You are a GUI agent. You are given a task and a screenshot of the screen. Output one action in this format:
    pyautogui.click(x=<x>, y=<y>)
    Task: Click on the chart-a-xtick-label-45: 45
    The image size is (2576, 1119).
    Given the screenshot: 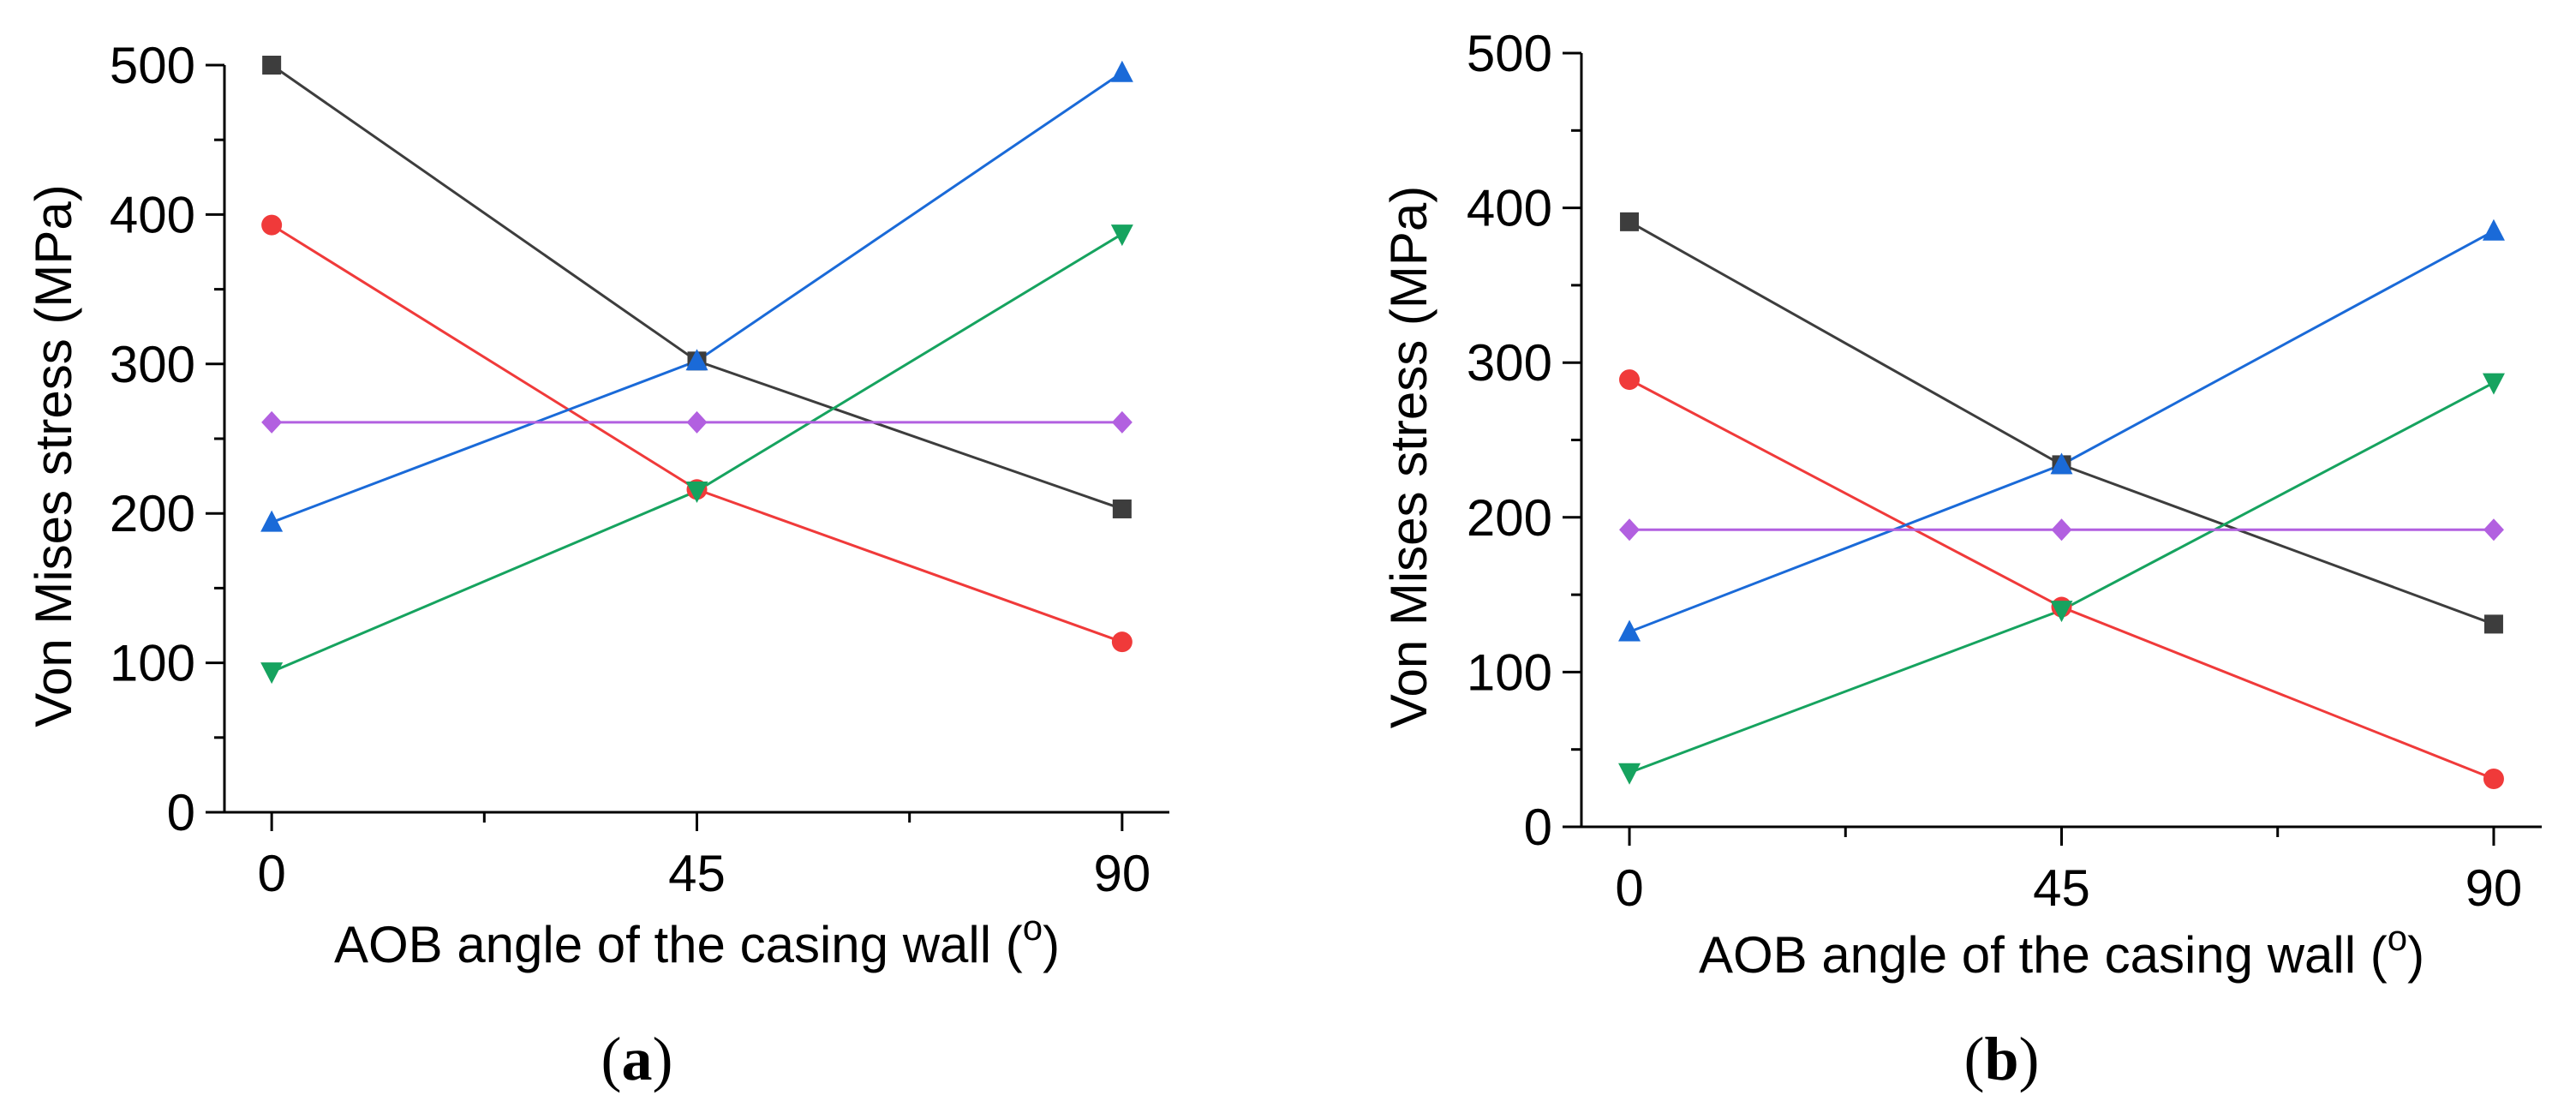 What is the action you would take?
    pyautogui.click(x=697, y=873)
    